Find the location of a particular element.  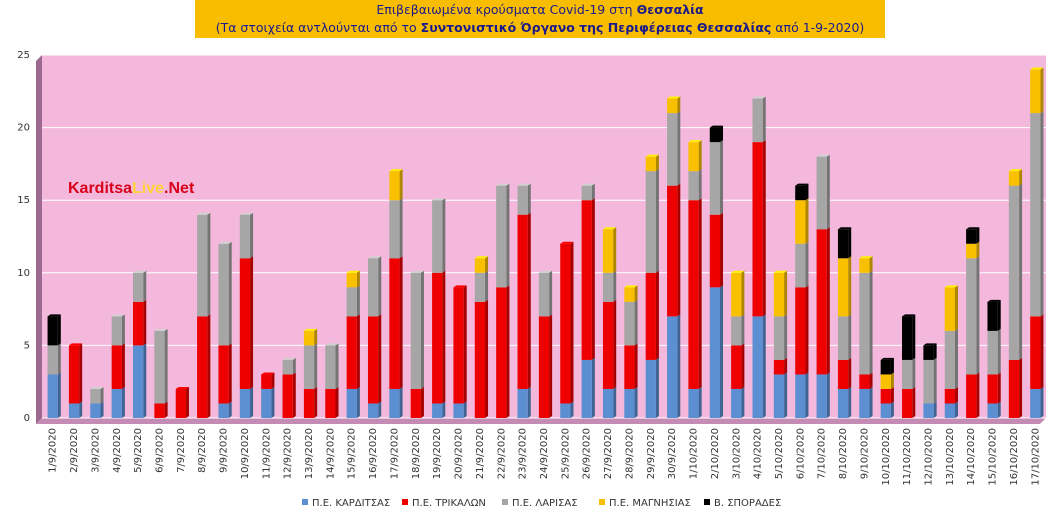

x-tick-label: 4/9/2020 is located at coordinates (117, 450).